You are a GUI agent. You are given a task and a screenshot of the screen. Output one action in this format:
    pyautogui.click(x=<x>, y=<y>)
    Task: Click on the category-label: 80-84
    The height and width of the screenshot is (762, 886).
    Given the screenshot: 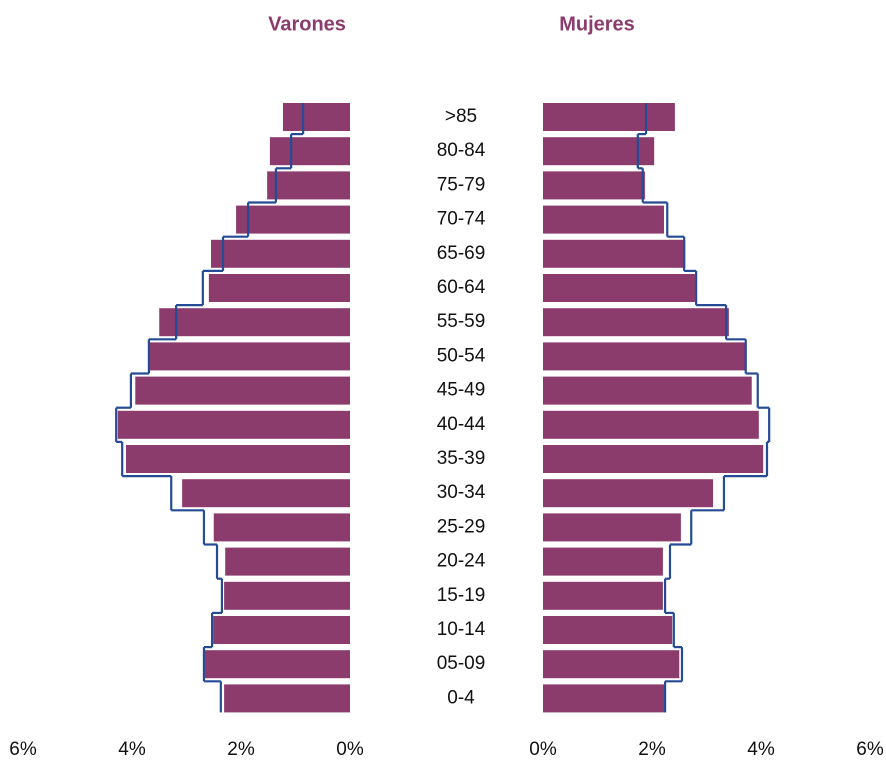 What is the action you would take?
    pyautogui.click(x=461, y=150)
    